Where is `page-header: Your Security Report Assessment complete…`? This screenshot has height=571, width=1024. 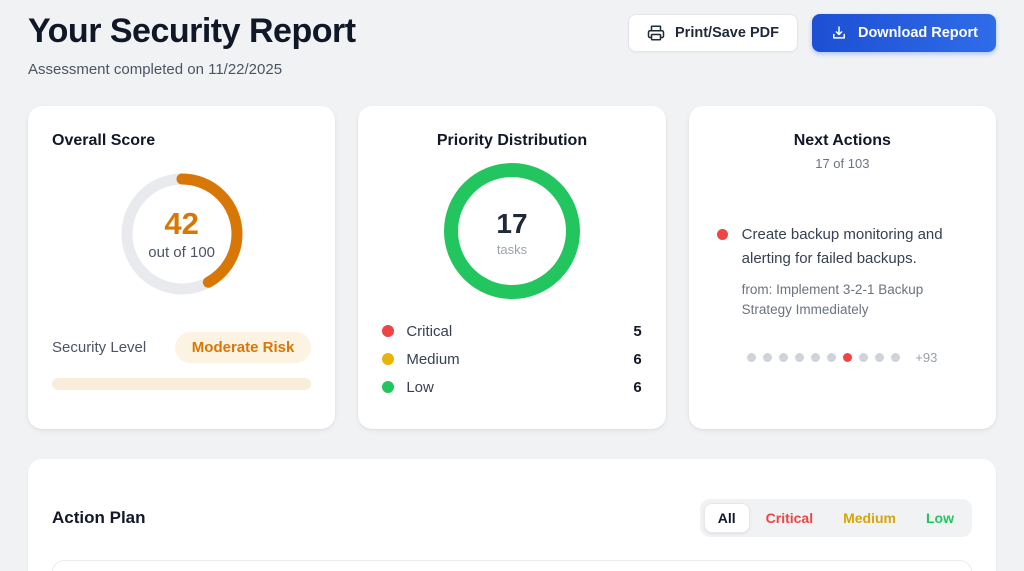 page-header: Your Security Report Assessment complete… is located at coordinates (512, 45).